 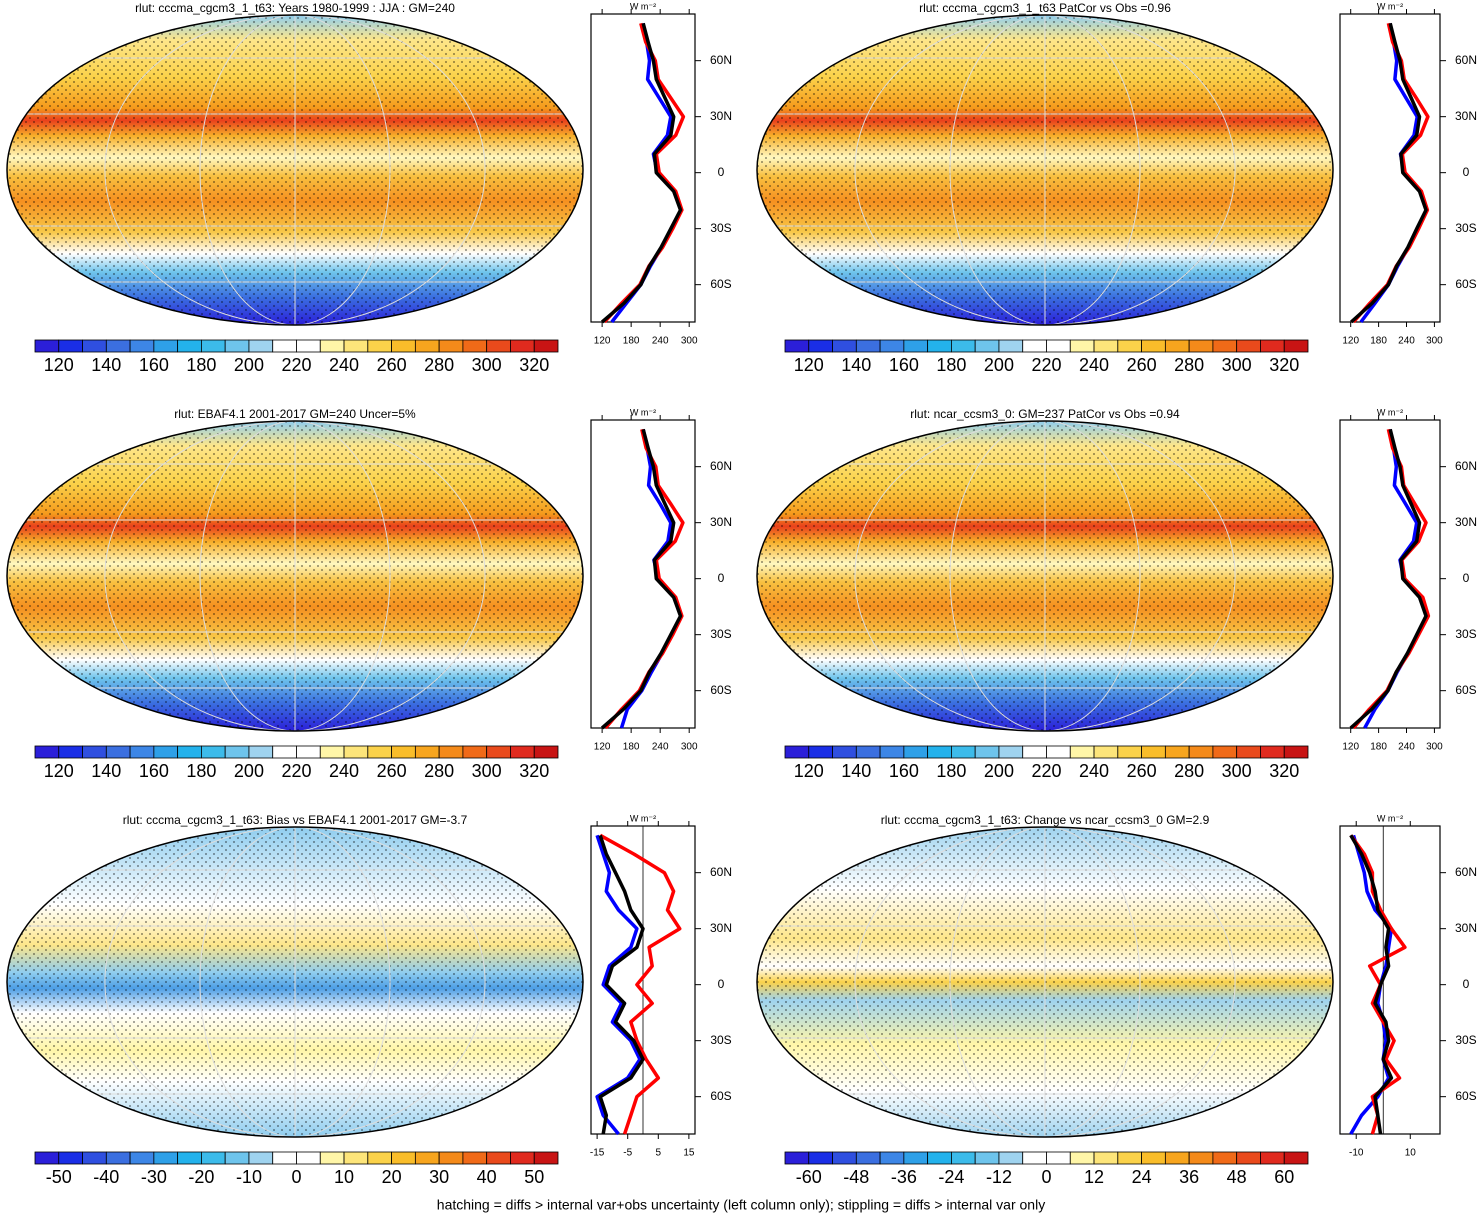 What do you see at coordinates (1046, 771) in the screenshot?
I see `colorbar-label: 220` at bounding box center [1046, 771].